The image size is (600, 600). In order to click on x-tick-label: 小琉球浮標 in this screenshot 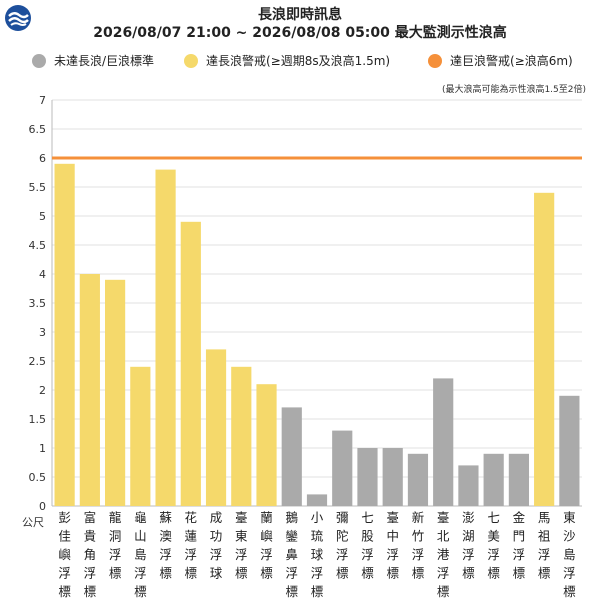, I will do `click(317, 554)`.